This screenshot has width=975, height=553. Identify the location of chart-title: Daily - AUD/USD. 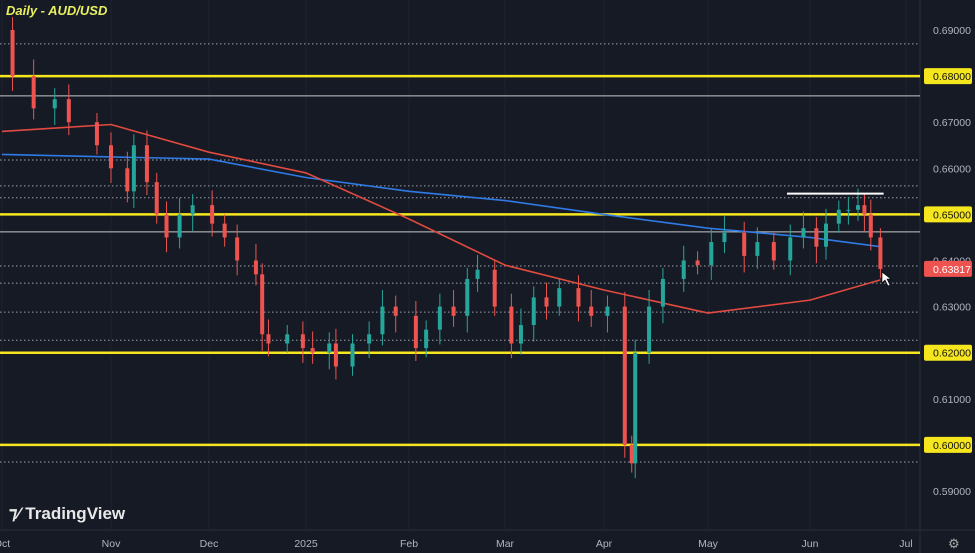
(57, 10).